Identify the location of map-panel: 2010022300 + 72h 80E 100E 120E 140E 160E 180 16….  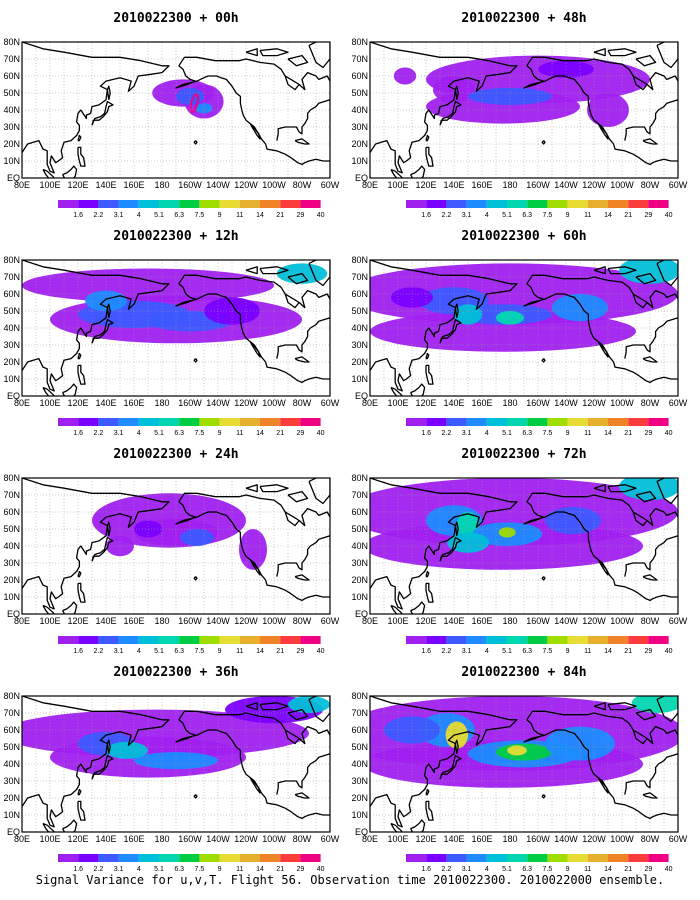
(519, 551).